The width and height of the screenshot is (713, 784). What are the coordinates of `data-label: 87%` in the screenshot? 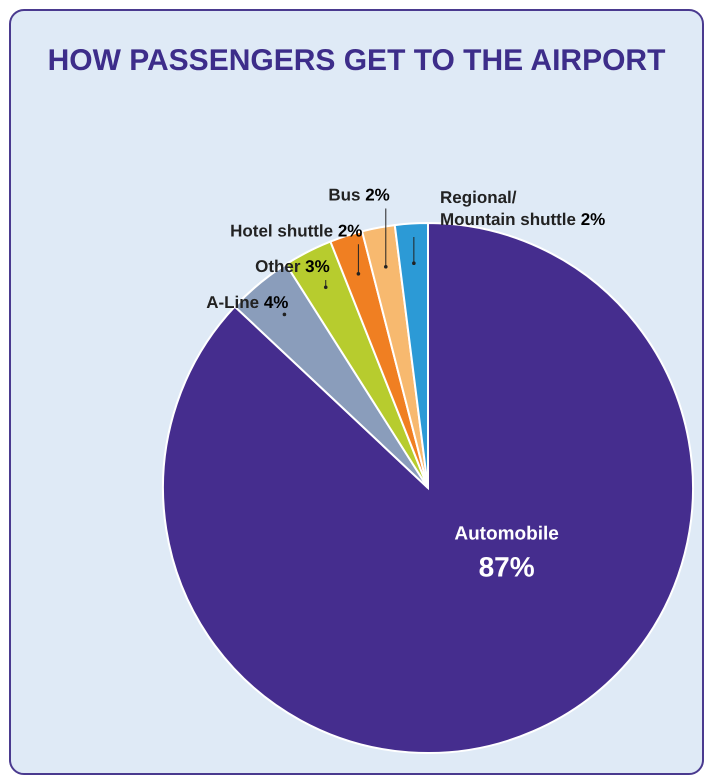 It's located at (506, 567).